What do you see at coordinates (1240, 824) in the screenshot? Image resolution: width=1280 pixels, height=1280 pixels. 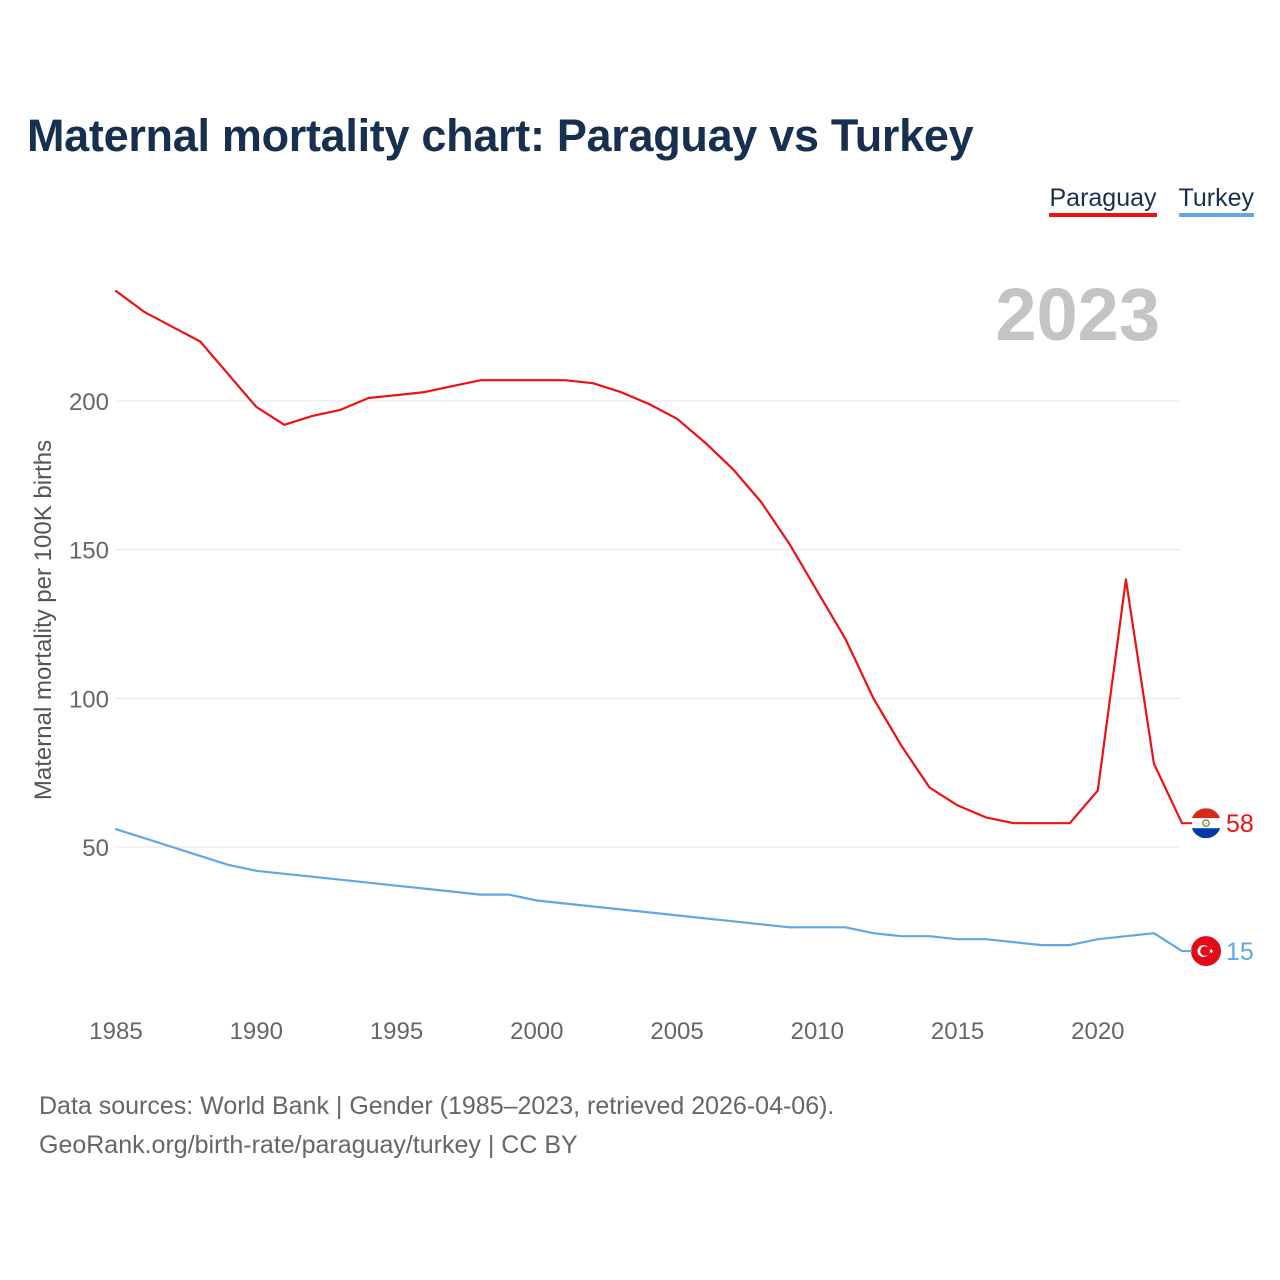 I see `end-label-paraguay: 58` at bounding box center [1240, 824].